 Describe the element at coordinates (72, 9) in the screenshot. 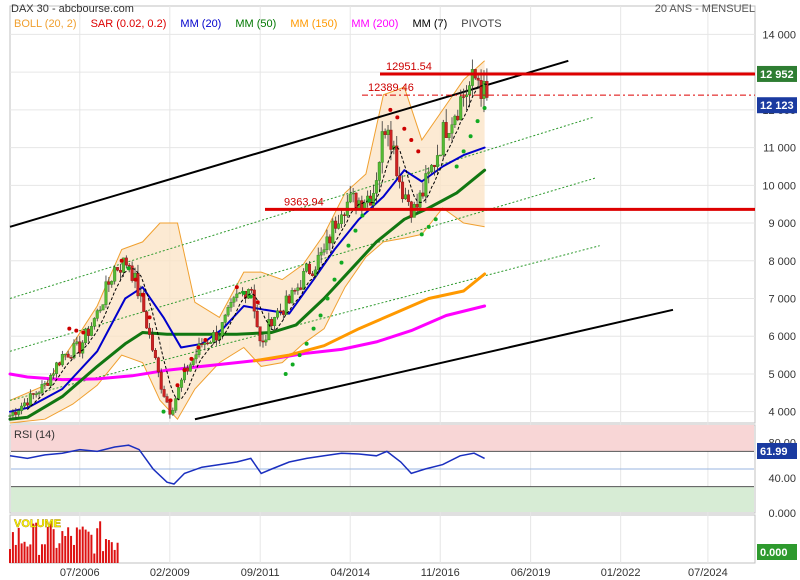

I see `header-source: DAX 30 - abcbourse.com` at that location.